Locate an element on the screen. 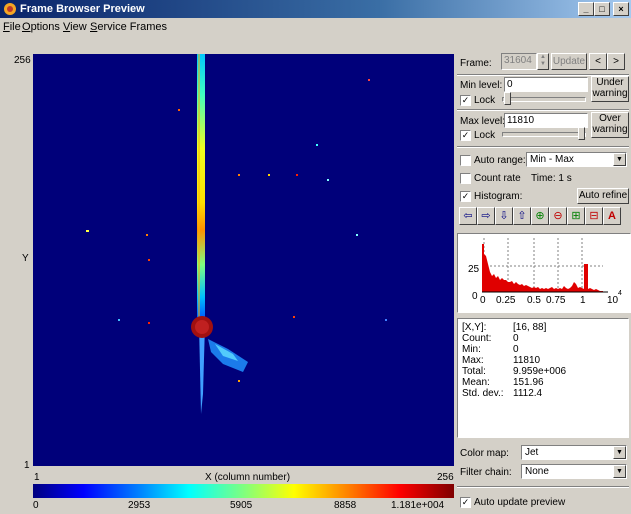 The height and width of the screenshot is (514, 631). beam-core is located at coordinates (199, 189).